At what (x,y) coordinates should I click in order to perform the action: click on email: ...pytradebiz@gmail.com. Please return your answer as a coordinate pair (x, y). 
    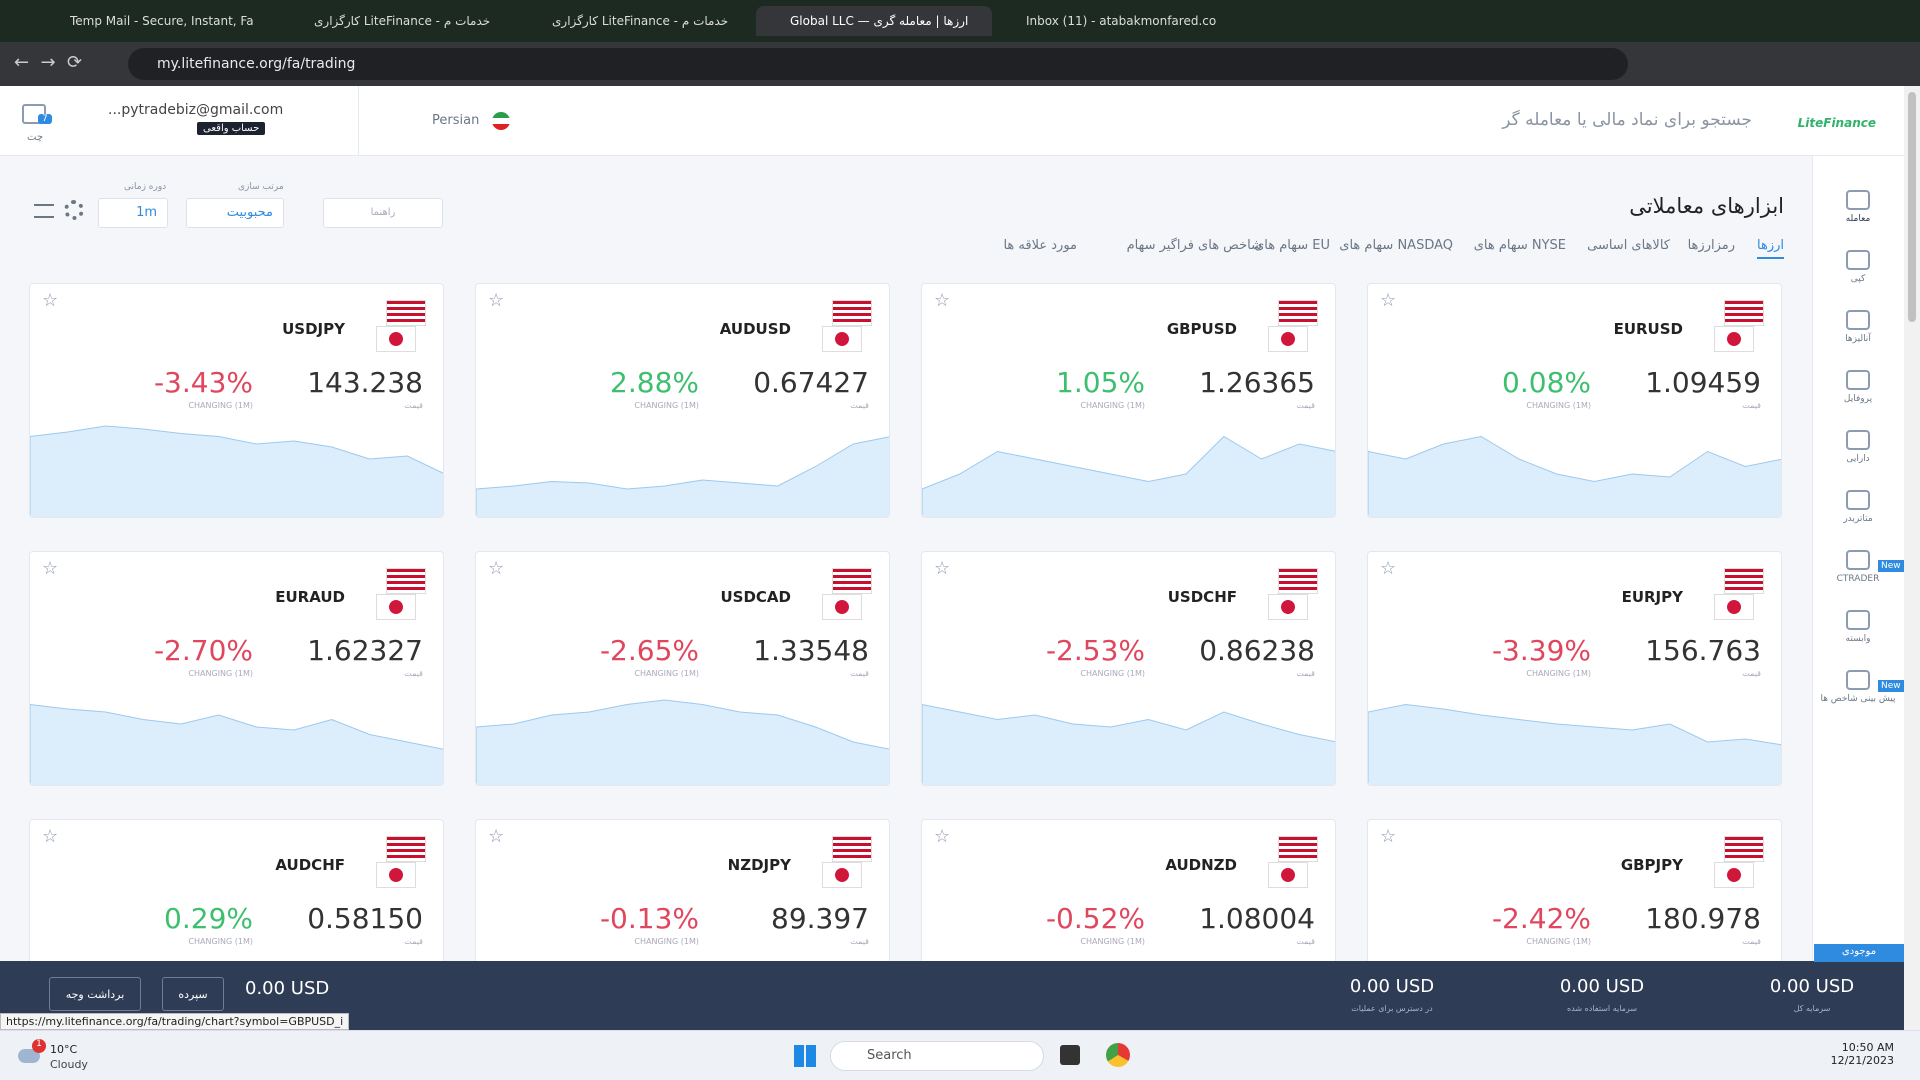
    Looking at the image, I should click on (196, 110).